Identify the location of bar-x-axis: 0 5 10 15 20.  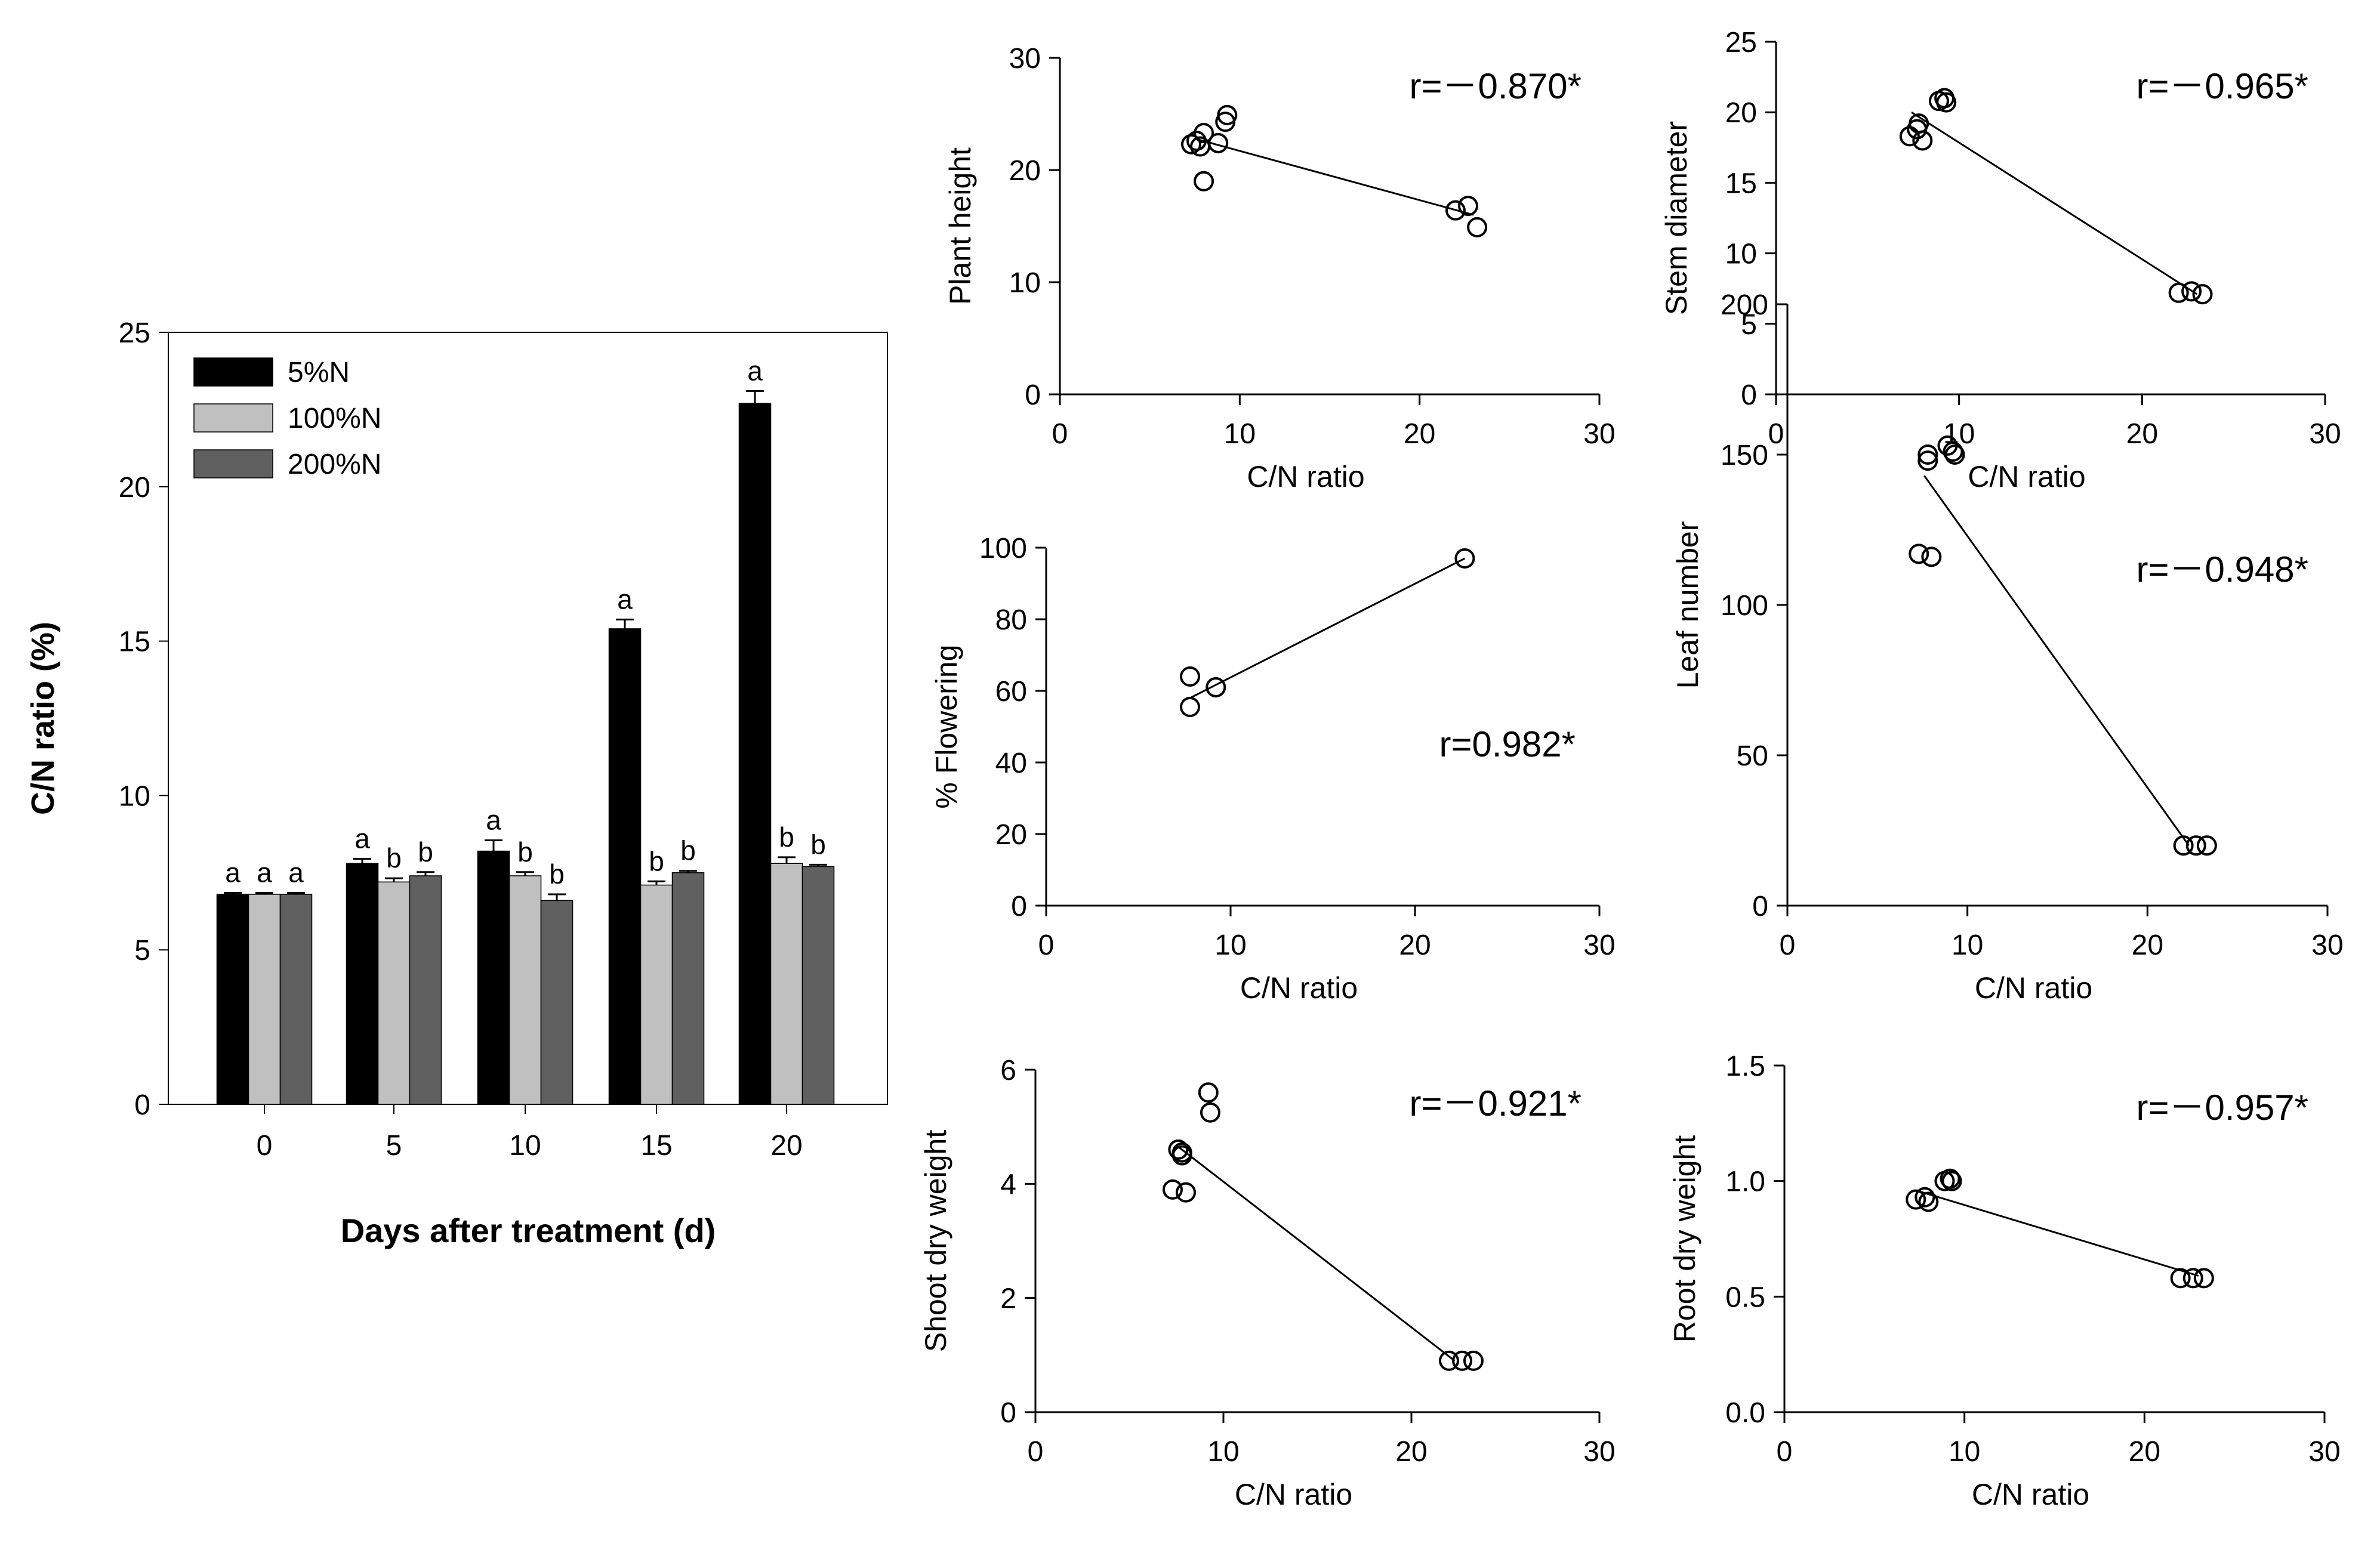
(530, 1133).